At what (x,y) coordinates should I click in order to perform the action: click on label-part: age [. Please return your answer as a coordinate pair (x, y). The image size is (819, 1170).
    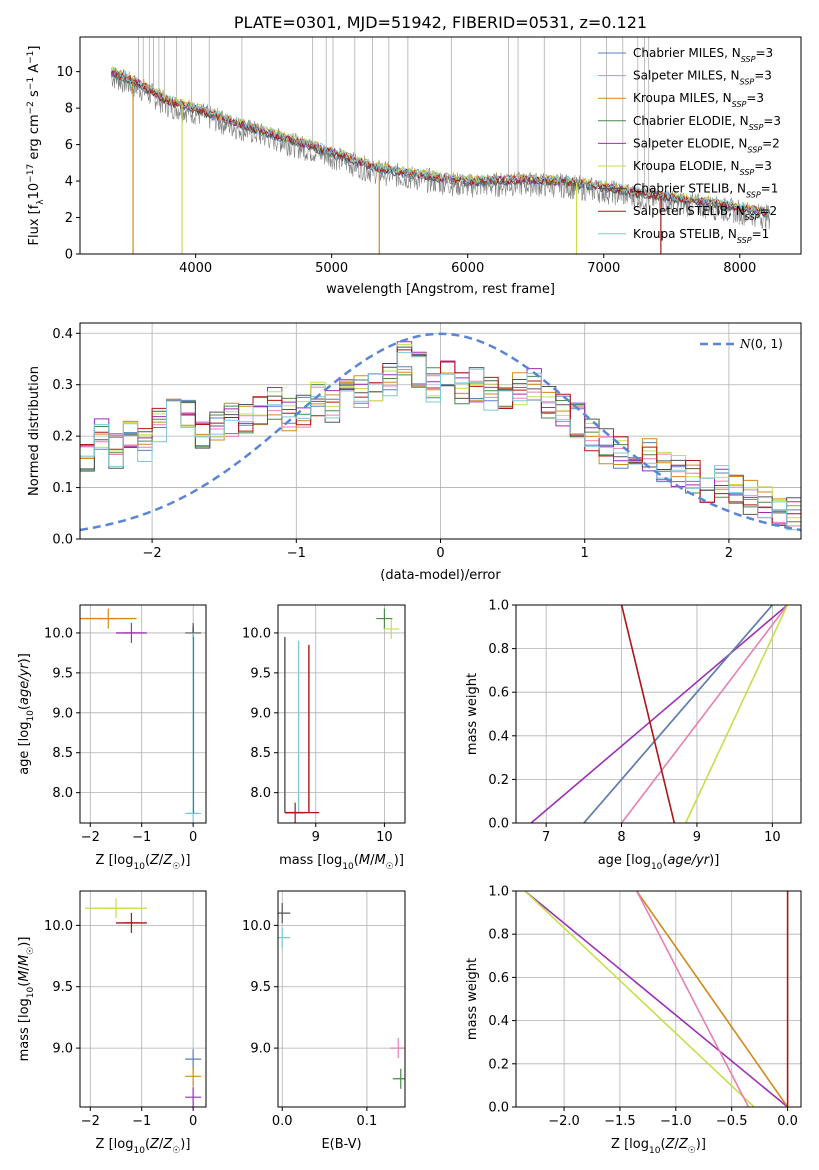
    Looking at the image, I should click on (614, 860).